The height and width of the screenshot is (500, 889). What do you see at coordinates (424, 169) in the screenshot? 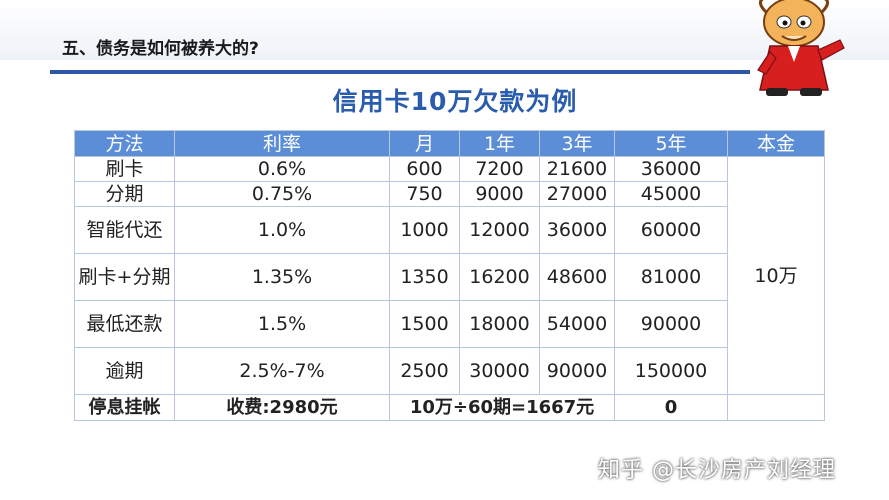
I see `cell-month: 600` at bounding box center [424, 169].